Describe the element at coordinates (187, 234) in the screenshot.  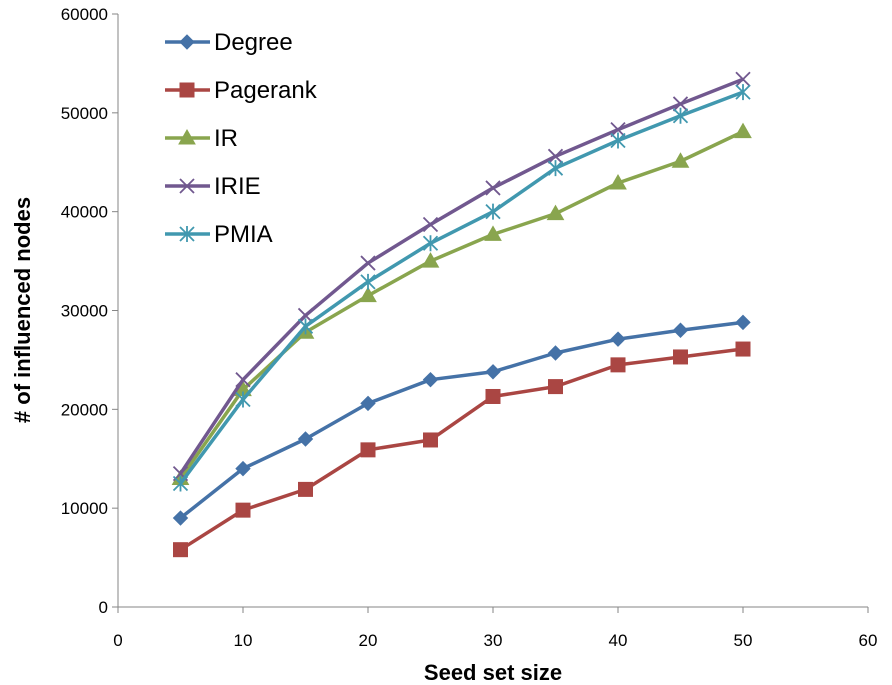
I see `legend-marker-pmia` at that location.